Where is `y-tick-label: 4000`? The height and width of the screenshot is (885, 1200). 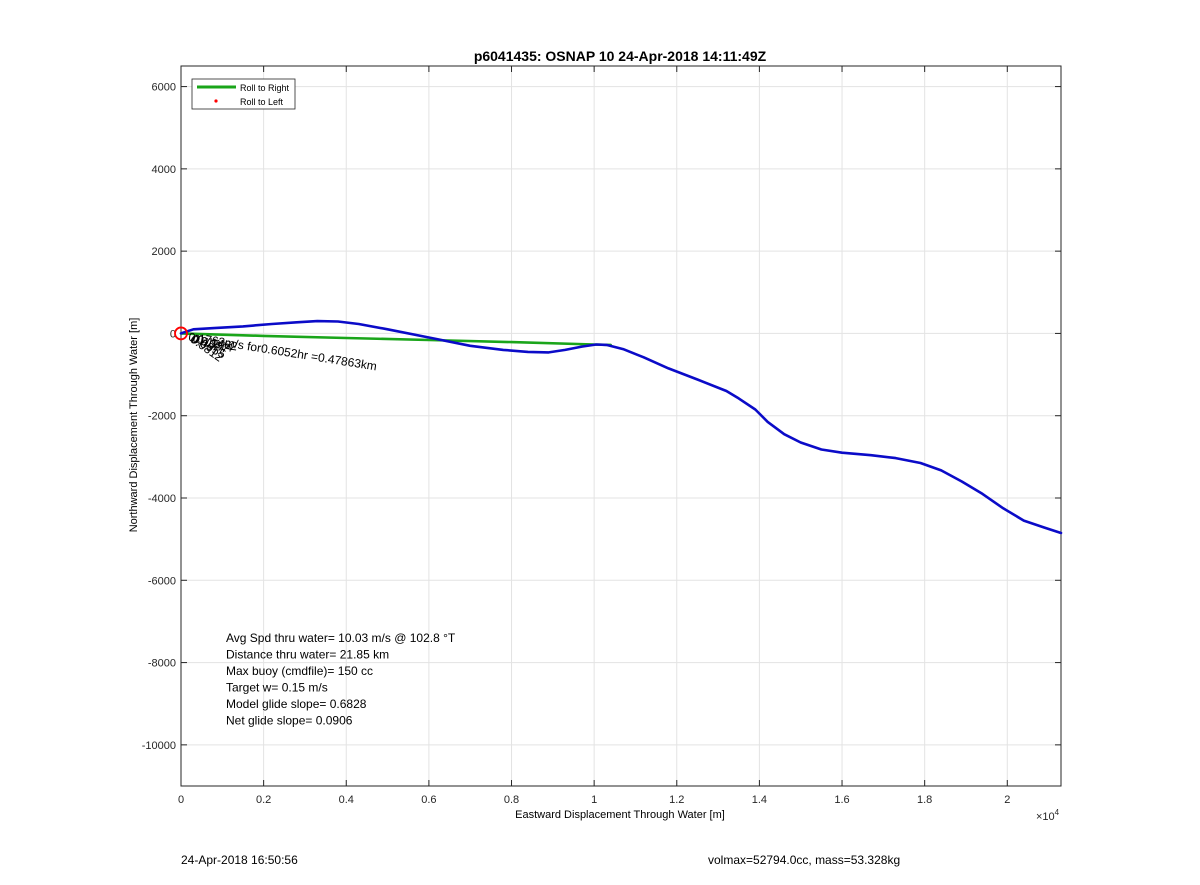 y-tick-label: 4000 is located at coordinates (164, 170).